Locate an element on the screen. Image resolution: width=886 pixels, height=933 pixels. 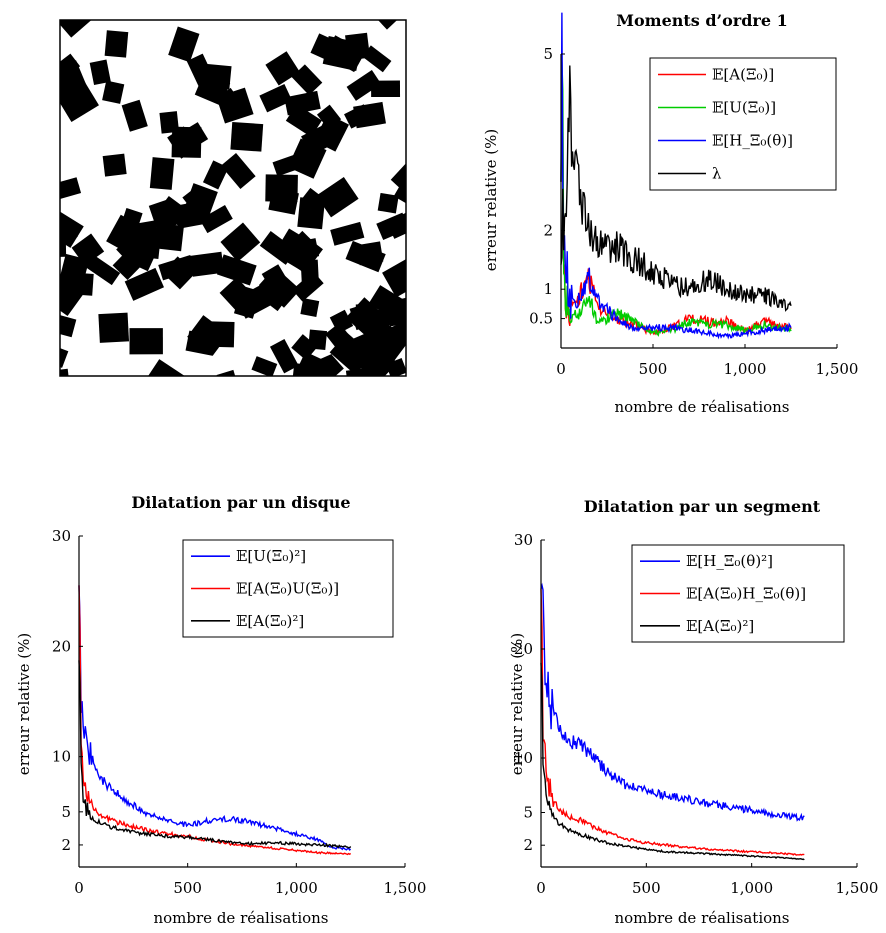
legend: 𝔼[U(Ξ₀)²] 𝔼[A(Ξ₀)U(Ξ₀)] 𝔼[A(Ξ₀)²] is located at coordinates (288, 588).